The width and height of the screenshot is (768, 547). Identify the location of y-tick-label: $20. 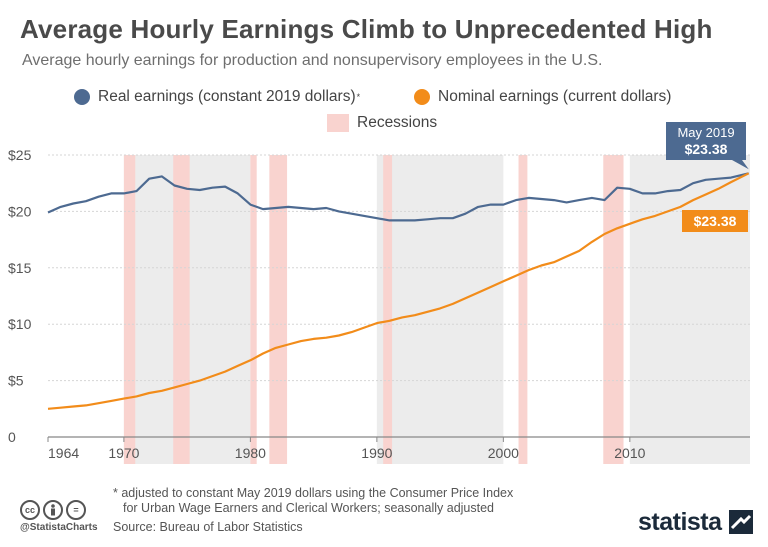
(20, 211).